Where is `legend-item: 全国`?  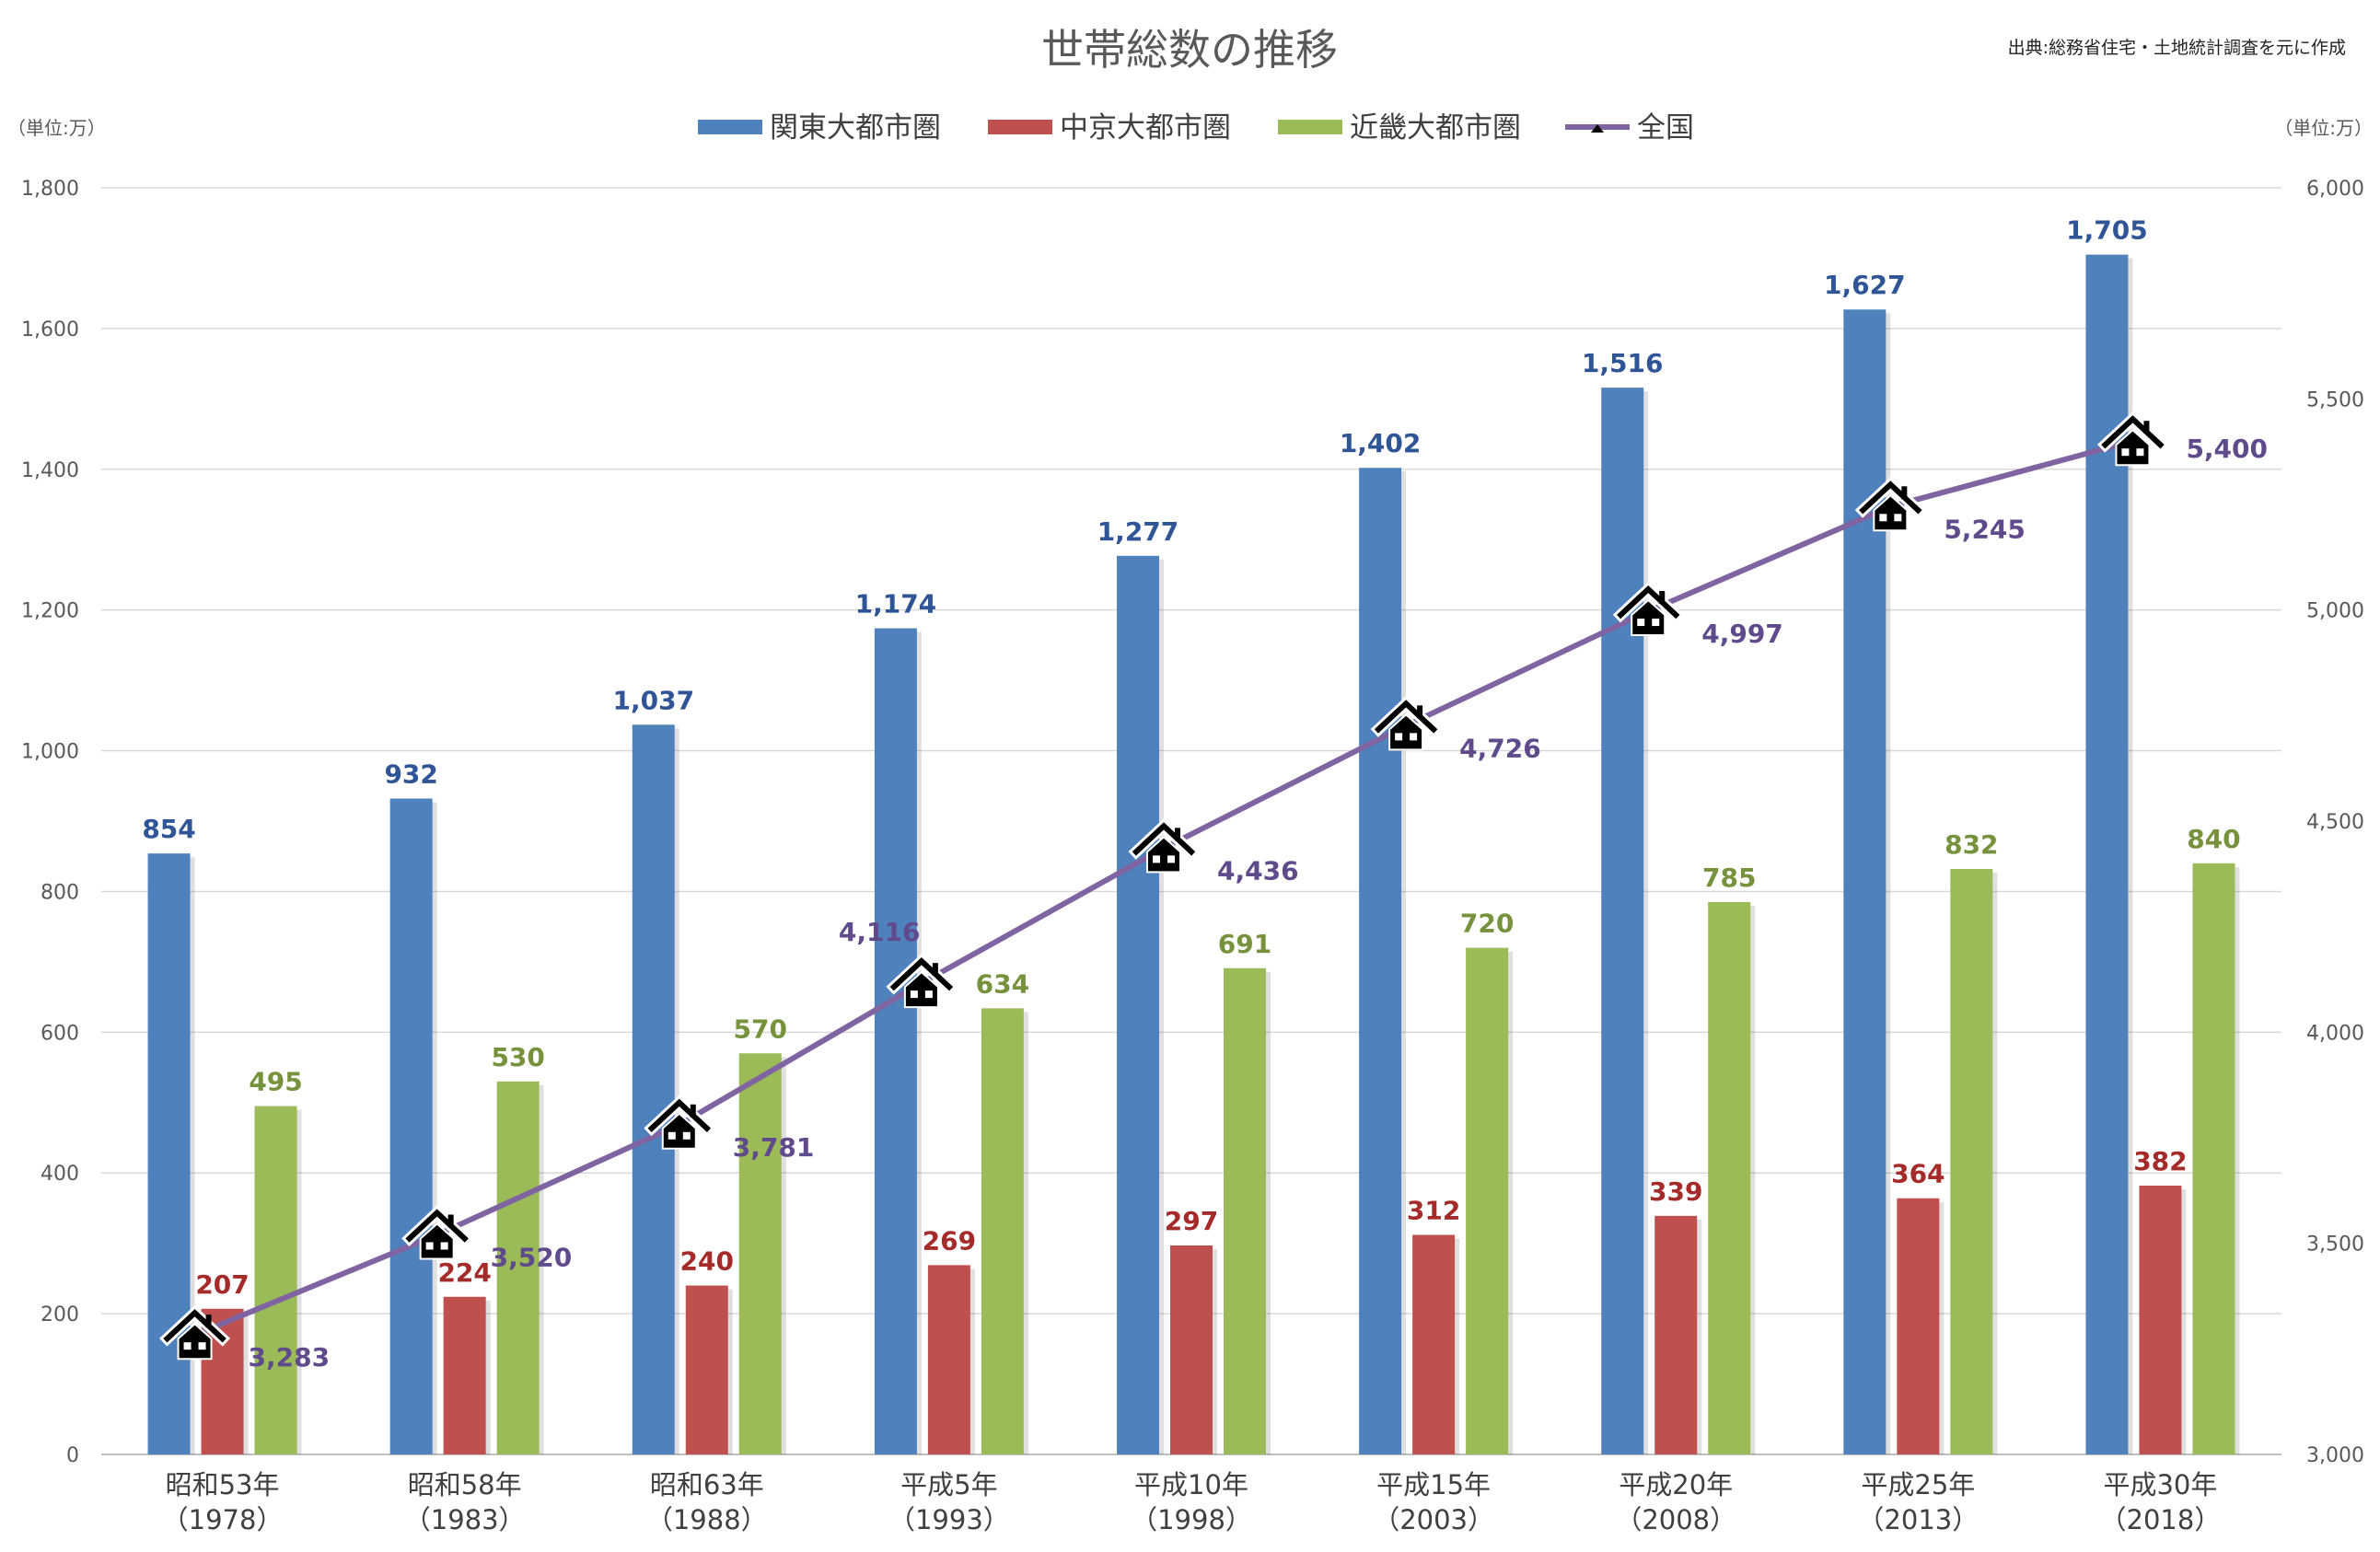
legend-item: 全国 is located at coordinates (1629, 128).